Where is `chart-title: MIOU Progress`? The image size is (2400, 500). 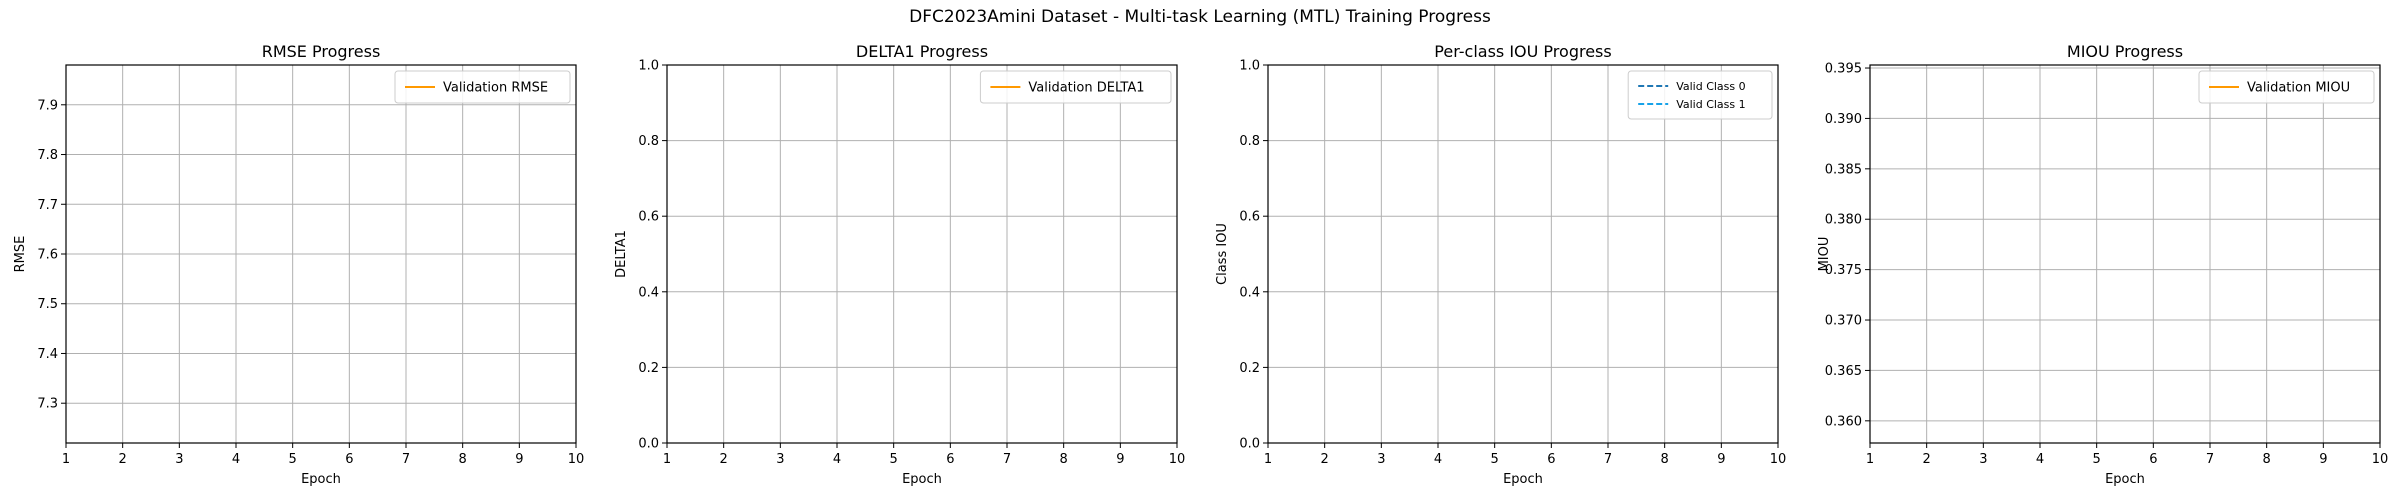 chart-title: MIOU Progress is located at coordinates (2125, 51).